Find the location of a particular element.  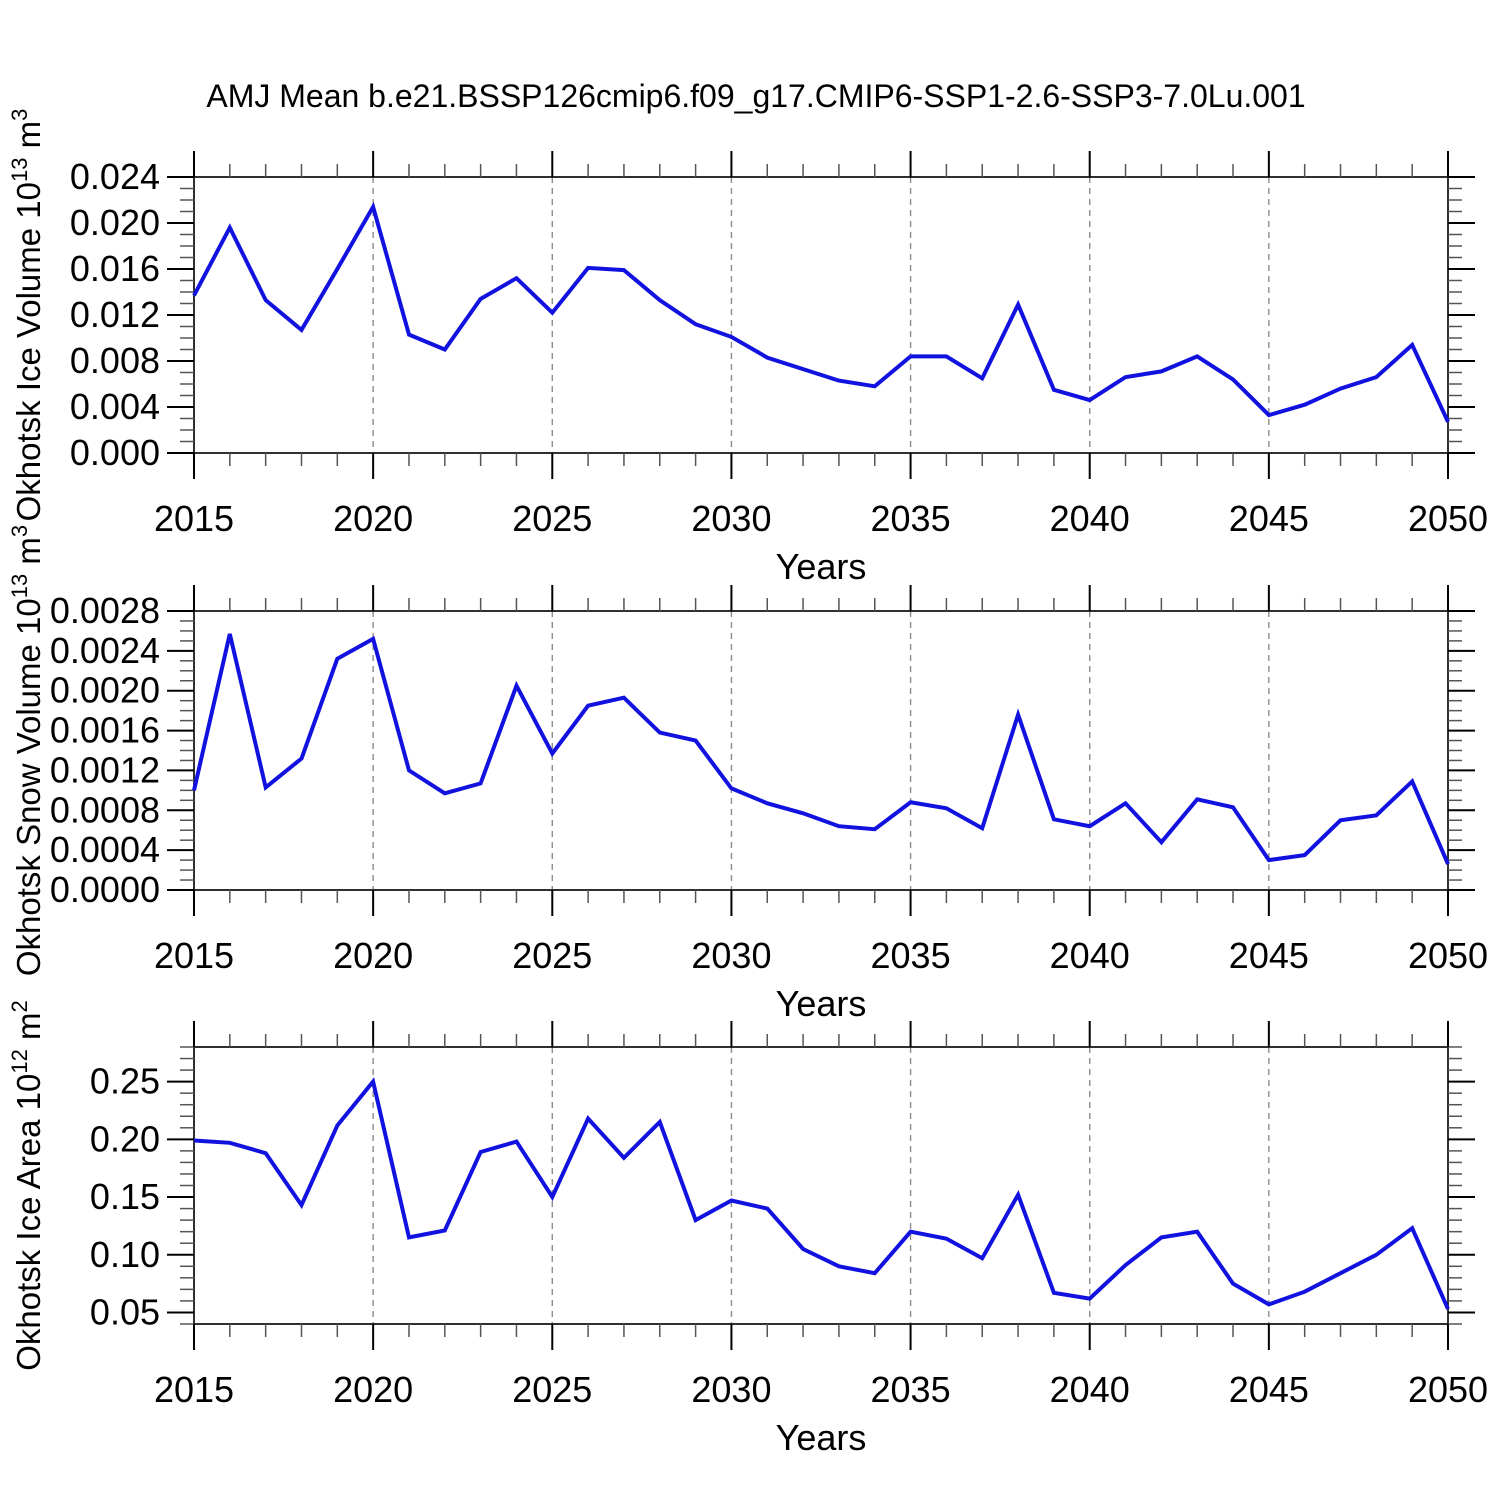

y-tick-label: 0.05 is located at coordinates (125, 1311).